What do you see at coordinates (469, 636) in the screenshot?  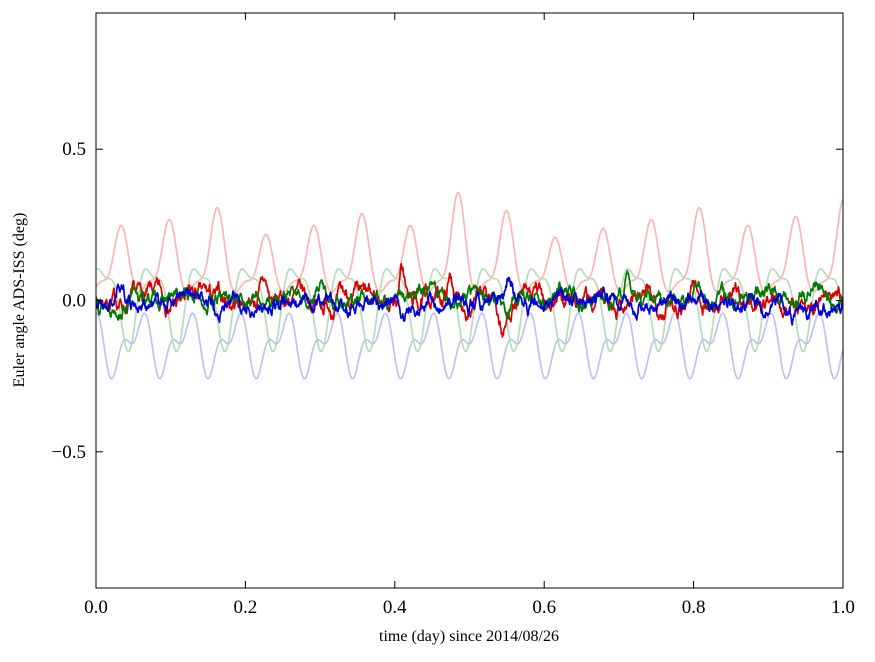 I see `x-axis-label: time (day) since 2014/08/26` at bounding box center [469, 636].